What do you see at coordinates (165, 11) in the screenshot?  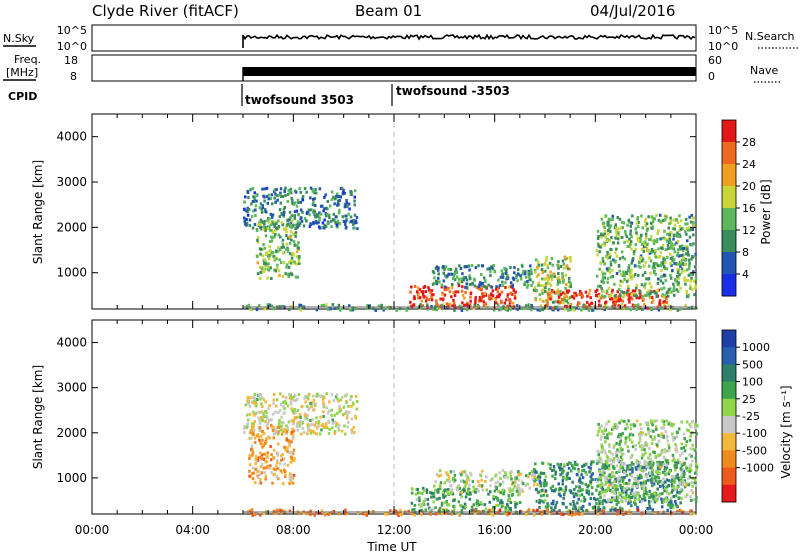 I see `station-title: Clyde River (fitACF)` at bounding box center [165, 11].